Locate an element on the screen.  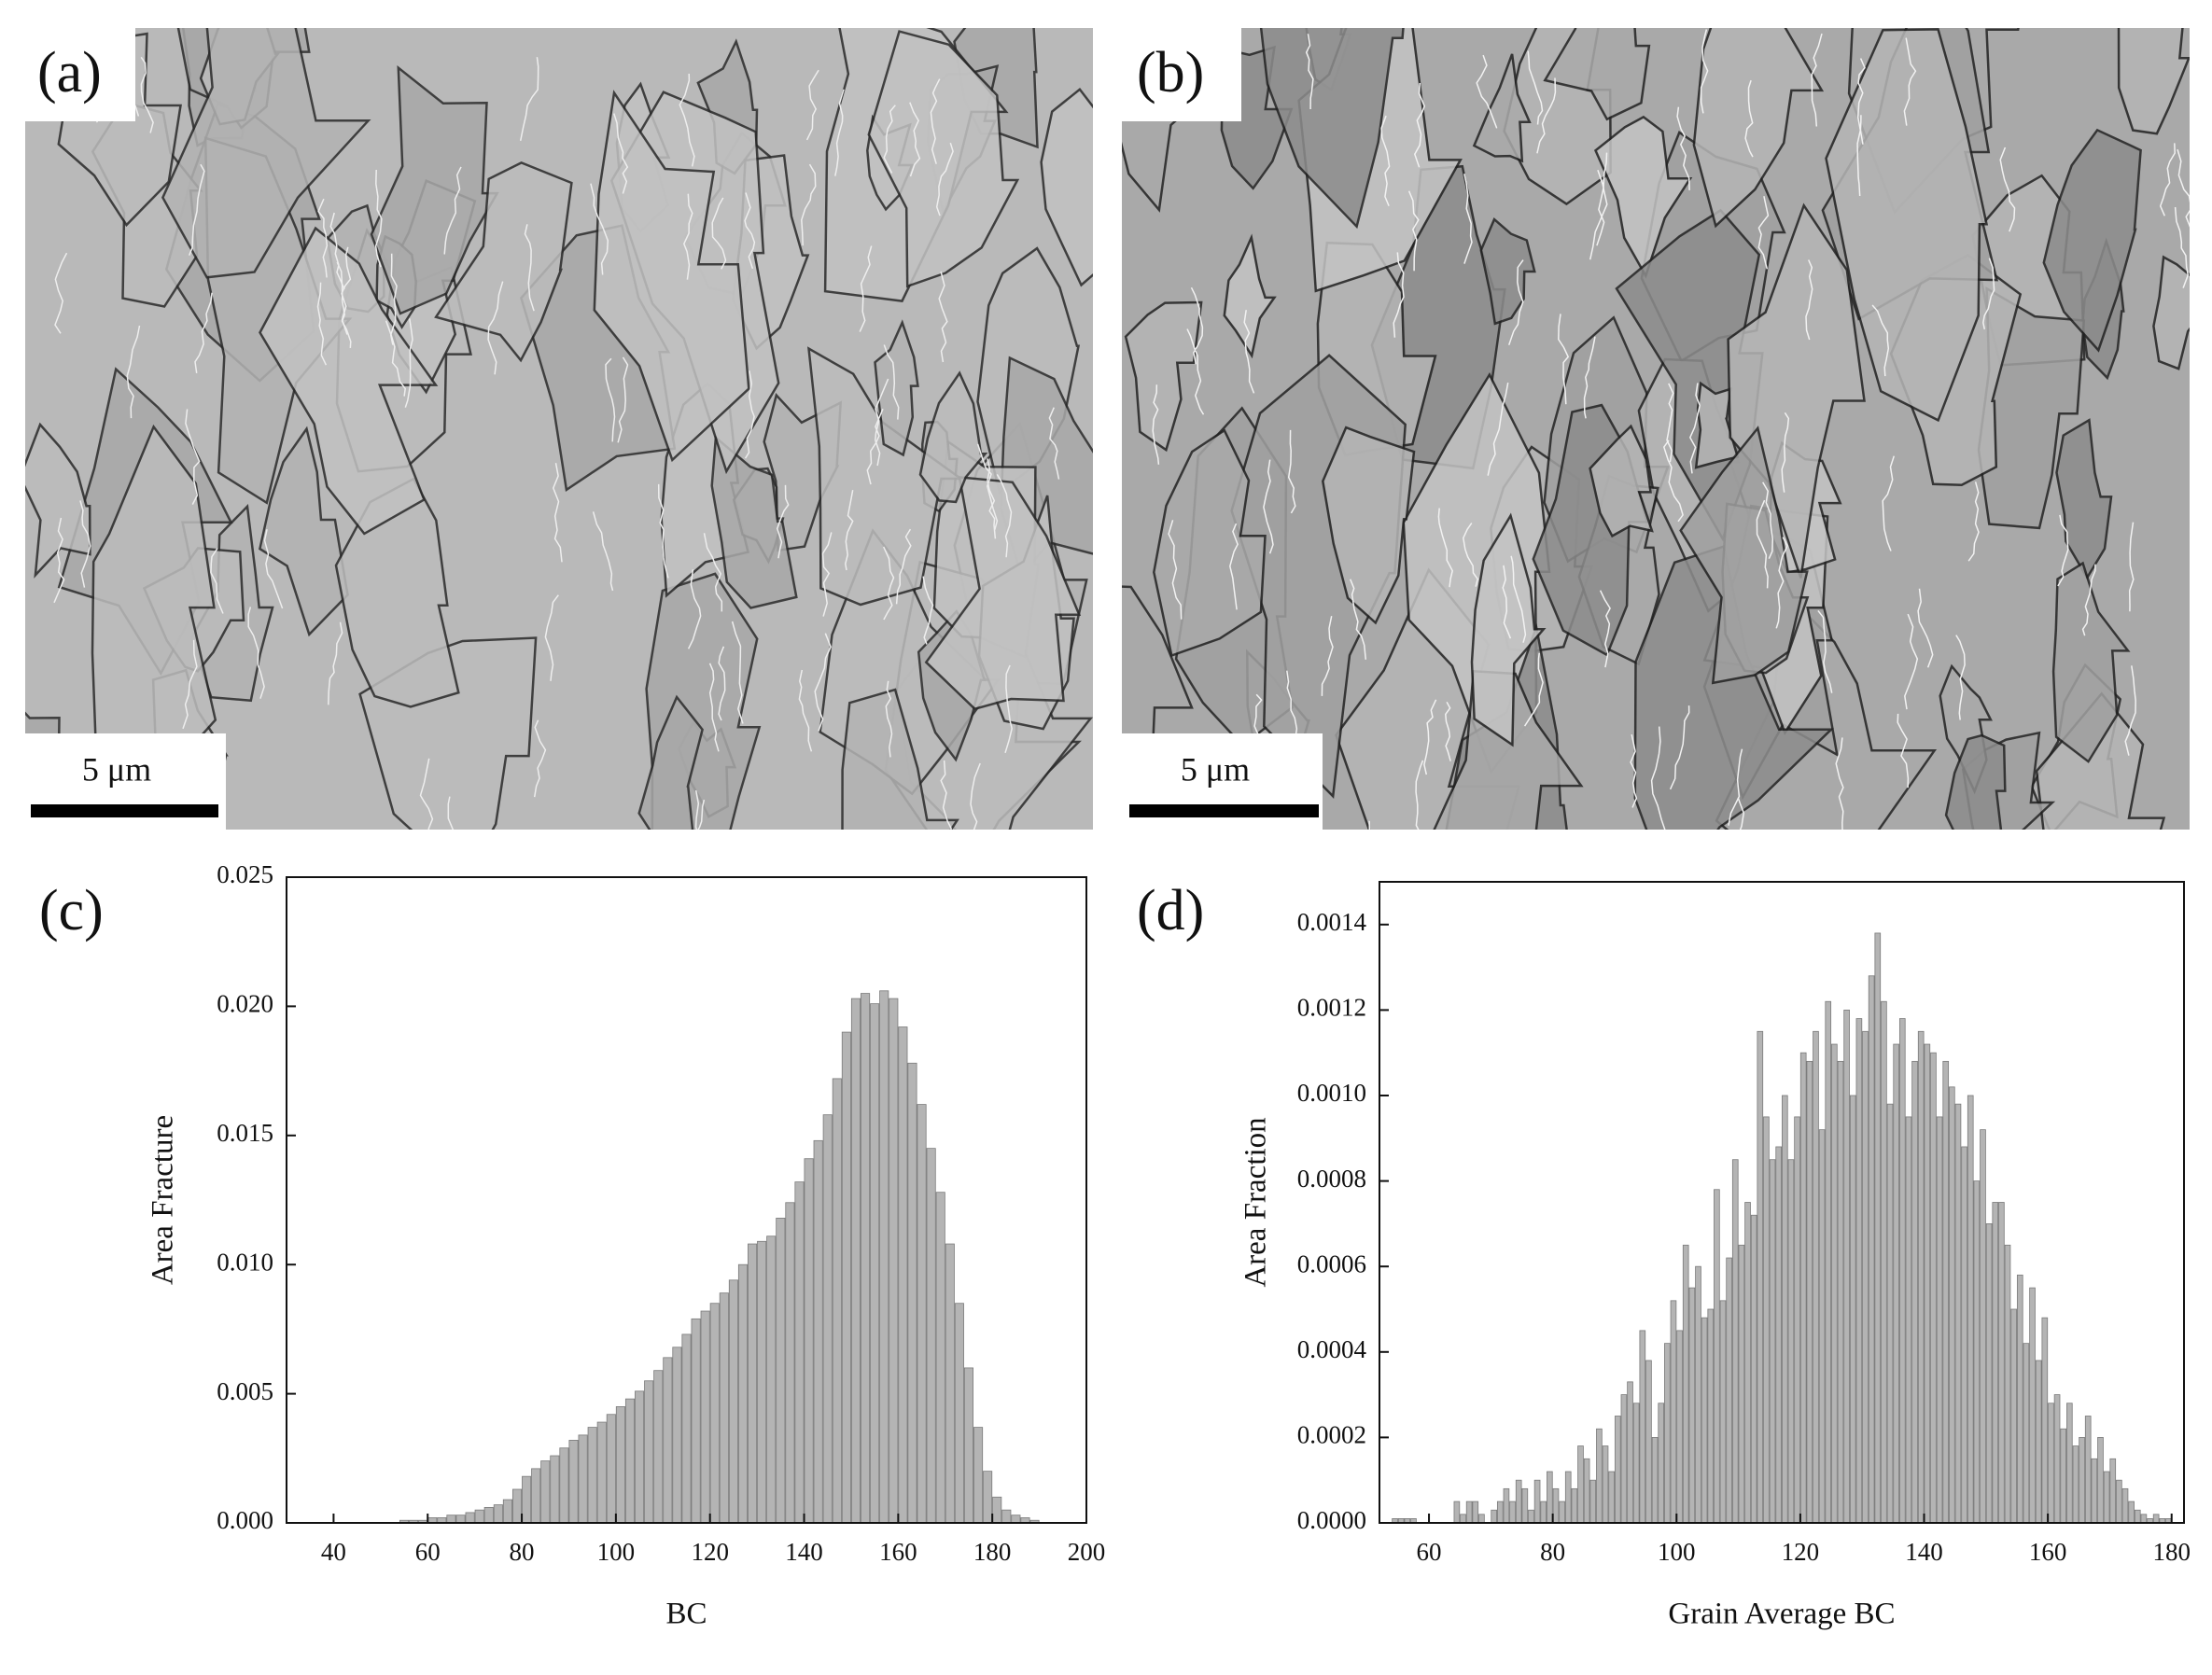
x-tick-label: 80 is located at coordinates (1552, 1552).